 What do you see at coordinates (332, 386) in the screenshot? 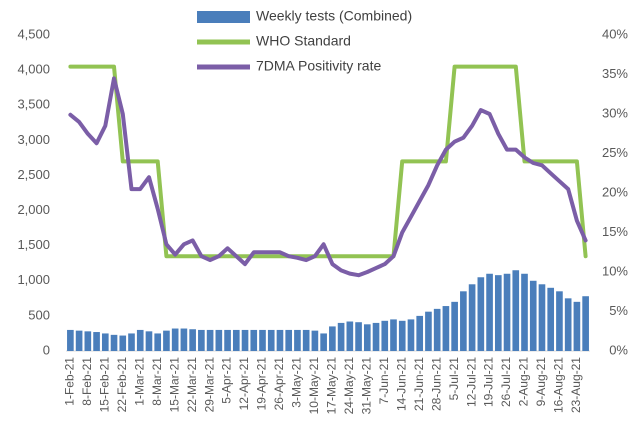
I see `x-tick-label: 17-May-21` at bounding box center [332, 386].